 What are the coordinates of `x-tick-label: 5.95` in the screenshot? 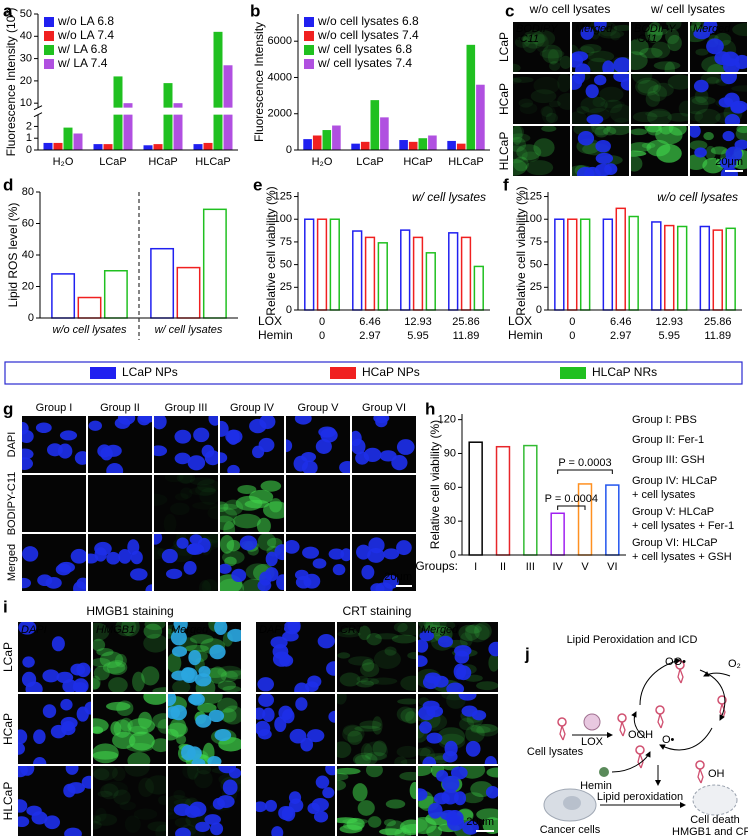 It's located at (417, 336).